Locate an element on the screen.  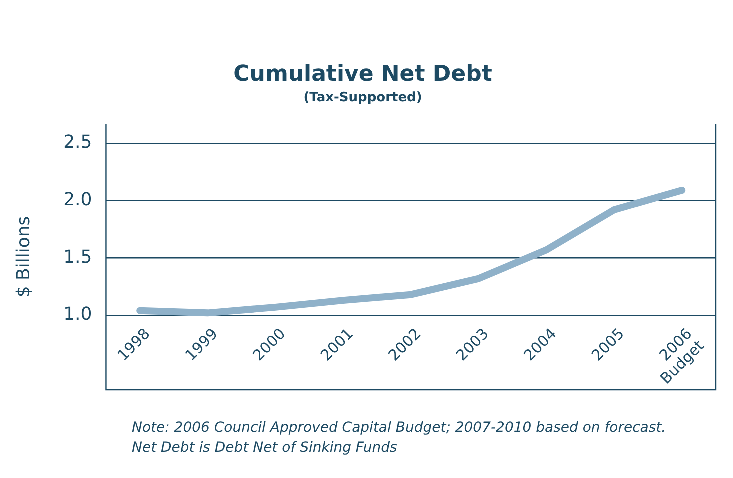
y-axis-title: $ Billions is located at coordinates (23, 257).